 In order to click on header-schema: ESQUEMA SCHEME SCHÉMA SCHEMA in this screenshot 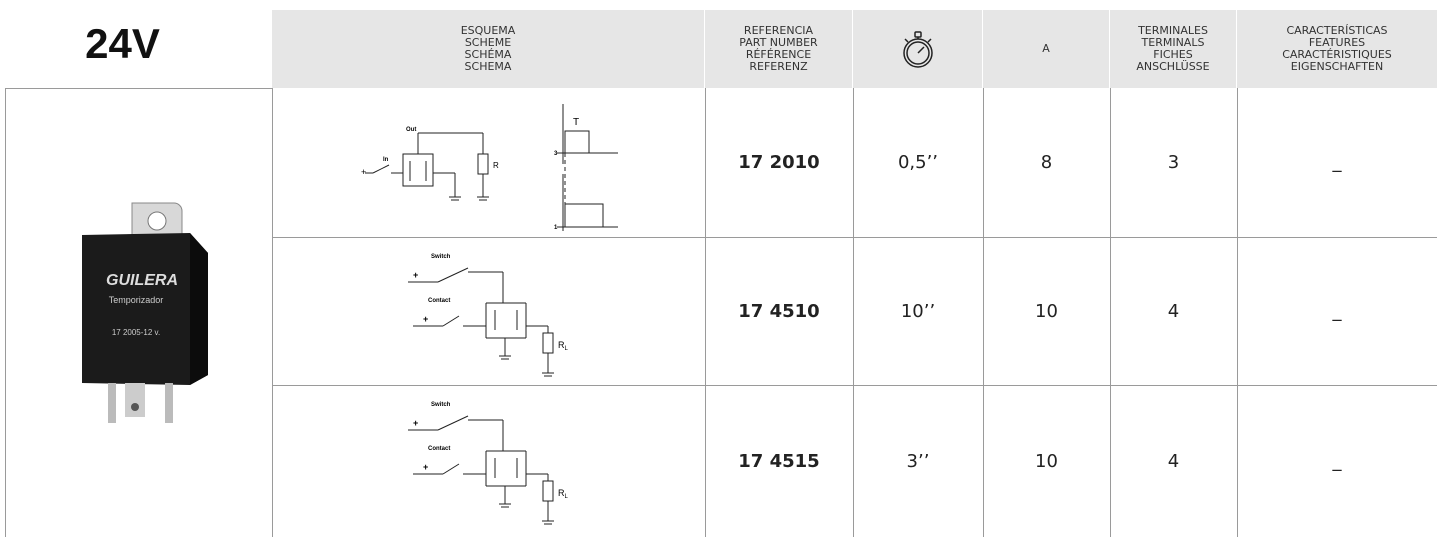, I will do `click(488, 49)`.